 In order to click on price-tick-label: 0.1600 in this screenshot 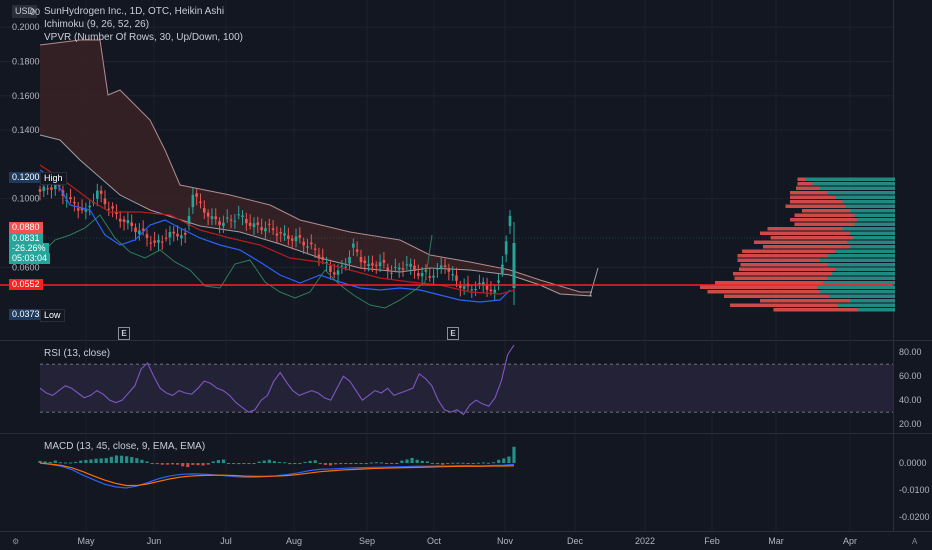, I will do `click(26, 96)`.